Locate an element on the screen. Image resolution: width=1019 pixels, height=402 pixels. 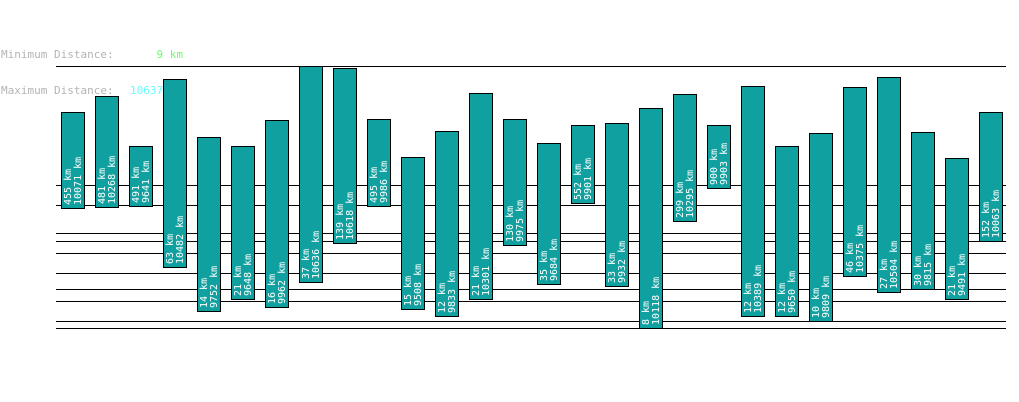
bar-label-max: 9648 km is located at coordinates (248, 275).